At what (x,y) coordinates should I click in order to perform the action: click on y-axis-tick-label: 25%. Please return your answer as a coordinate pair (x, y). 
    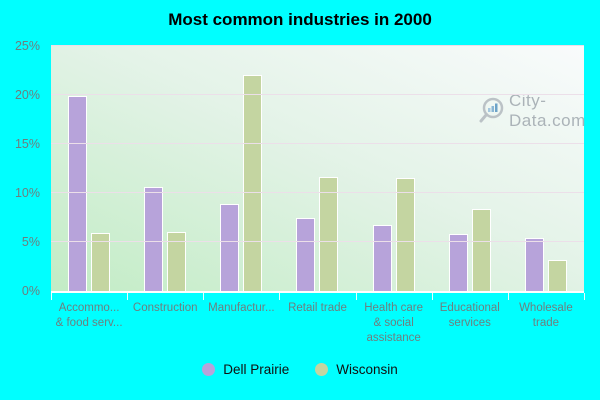
    Looking at the image, I should click on (27, 46).